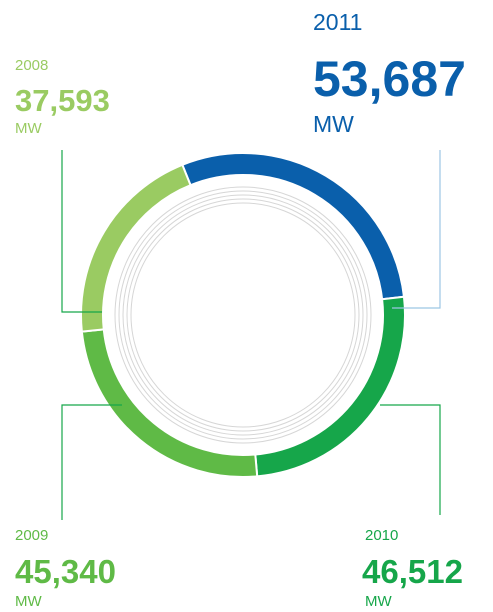  Describe the element at coordinates (65, 571) in the screenshot. I see `value-label: 45,340` at that location.